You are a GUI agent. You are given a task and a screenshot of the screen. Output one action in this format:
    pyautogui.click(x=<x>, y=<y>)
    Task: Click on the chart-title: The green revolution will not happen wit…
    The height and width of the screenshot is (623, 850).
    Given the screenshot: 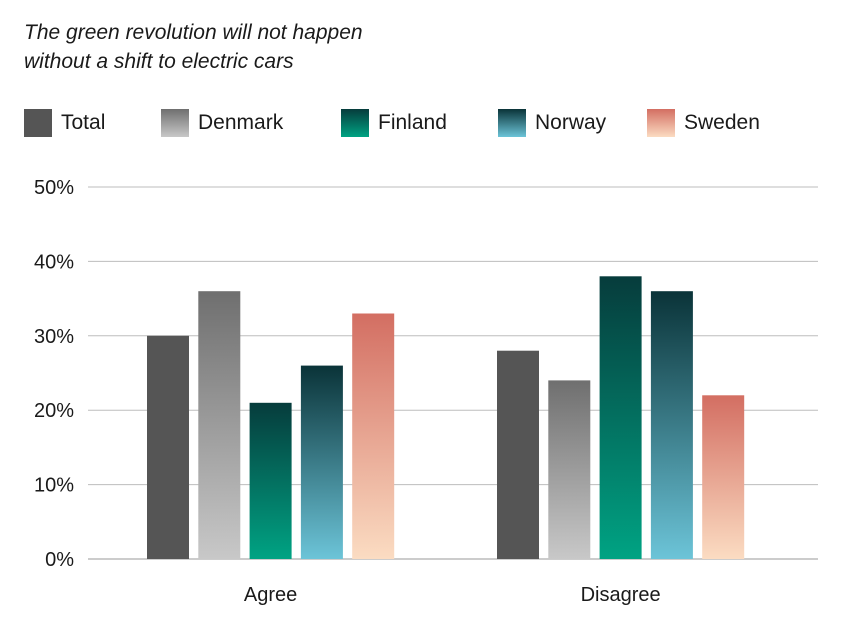 What is the action you would take?
    pyautogui.click(x=304, y=47)
    